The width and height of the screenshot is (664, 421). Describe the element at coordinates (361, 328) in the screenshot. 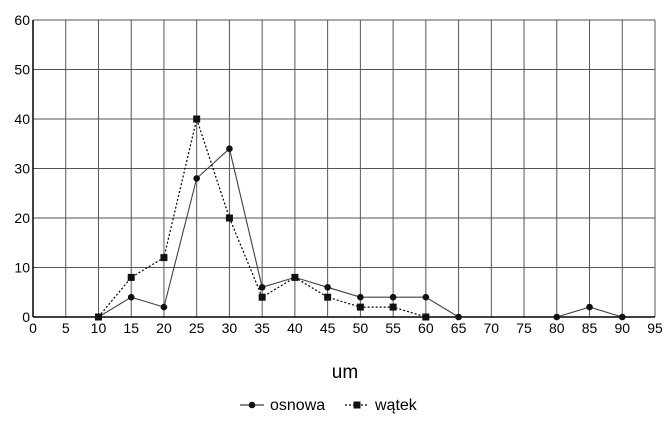

I see `x-tick-label: 50` at that location.